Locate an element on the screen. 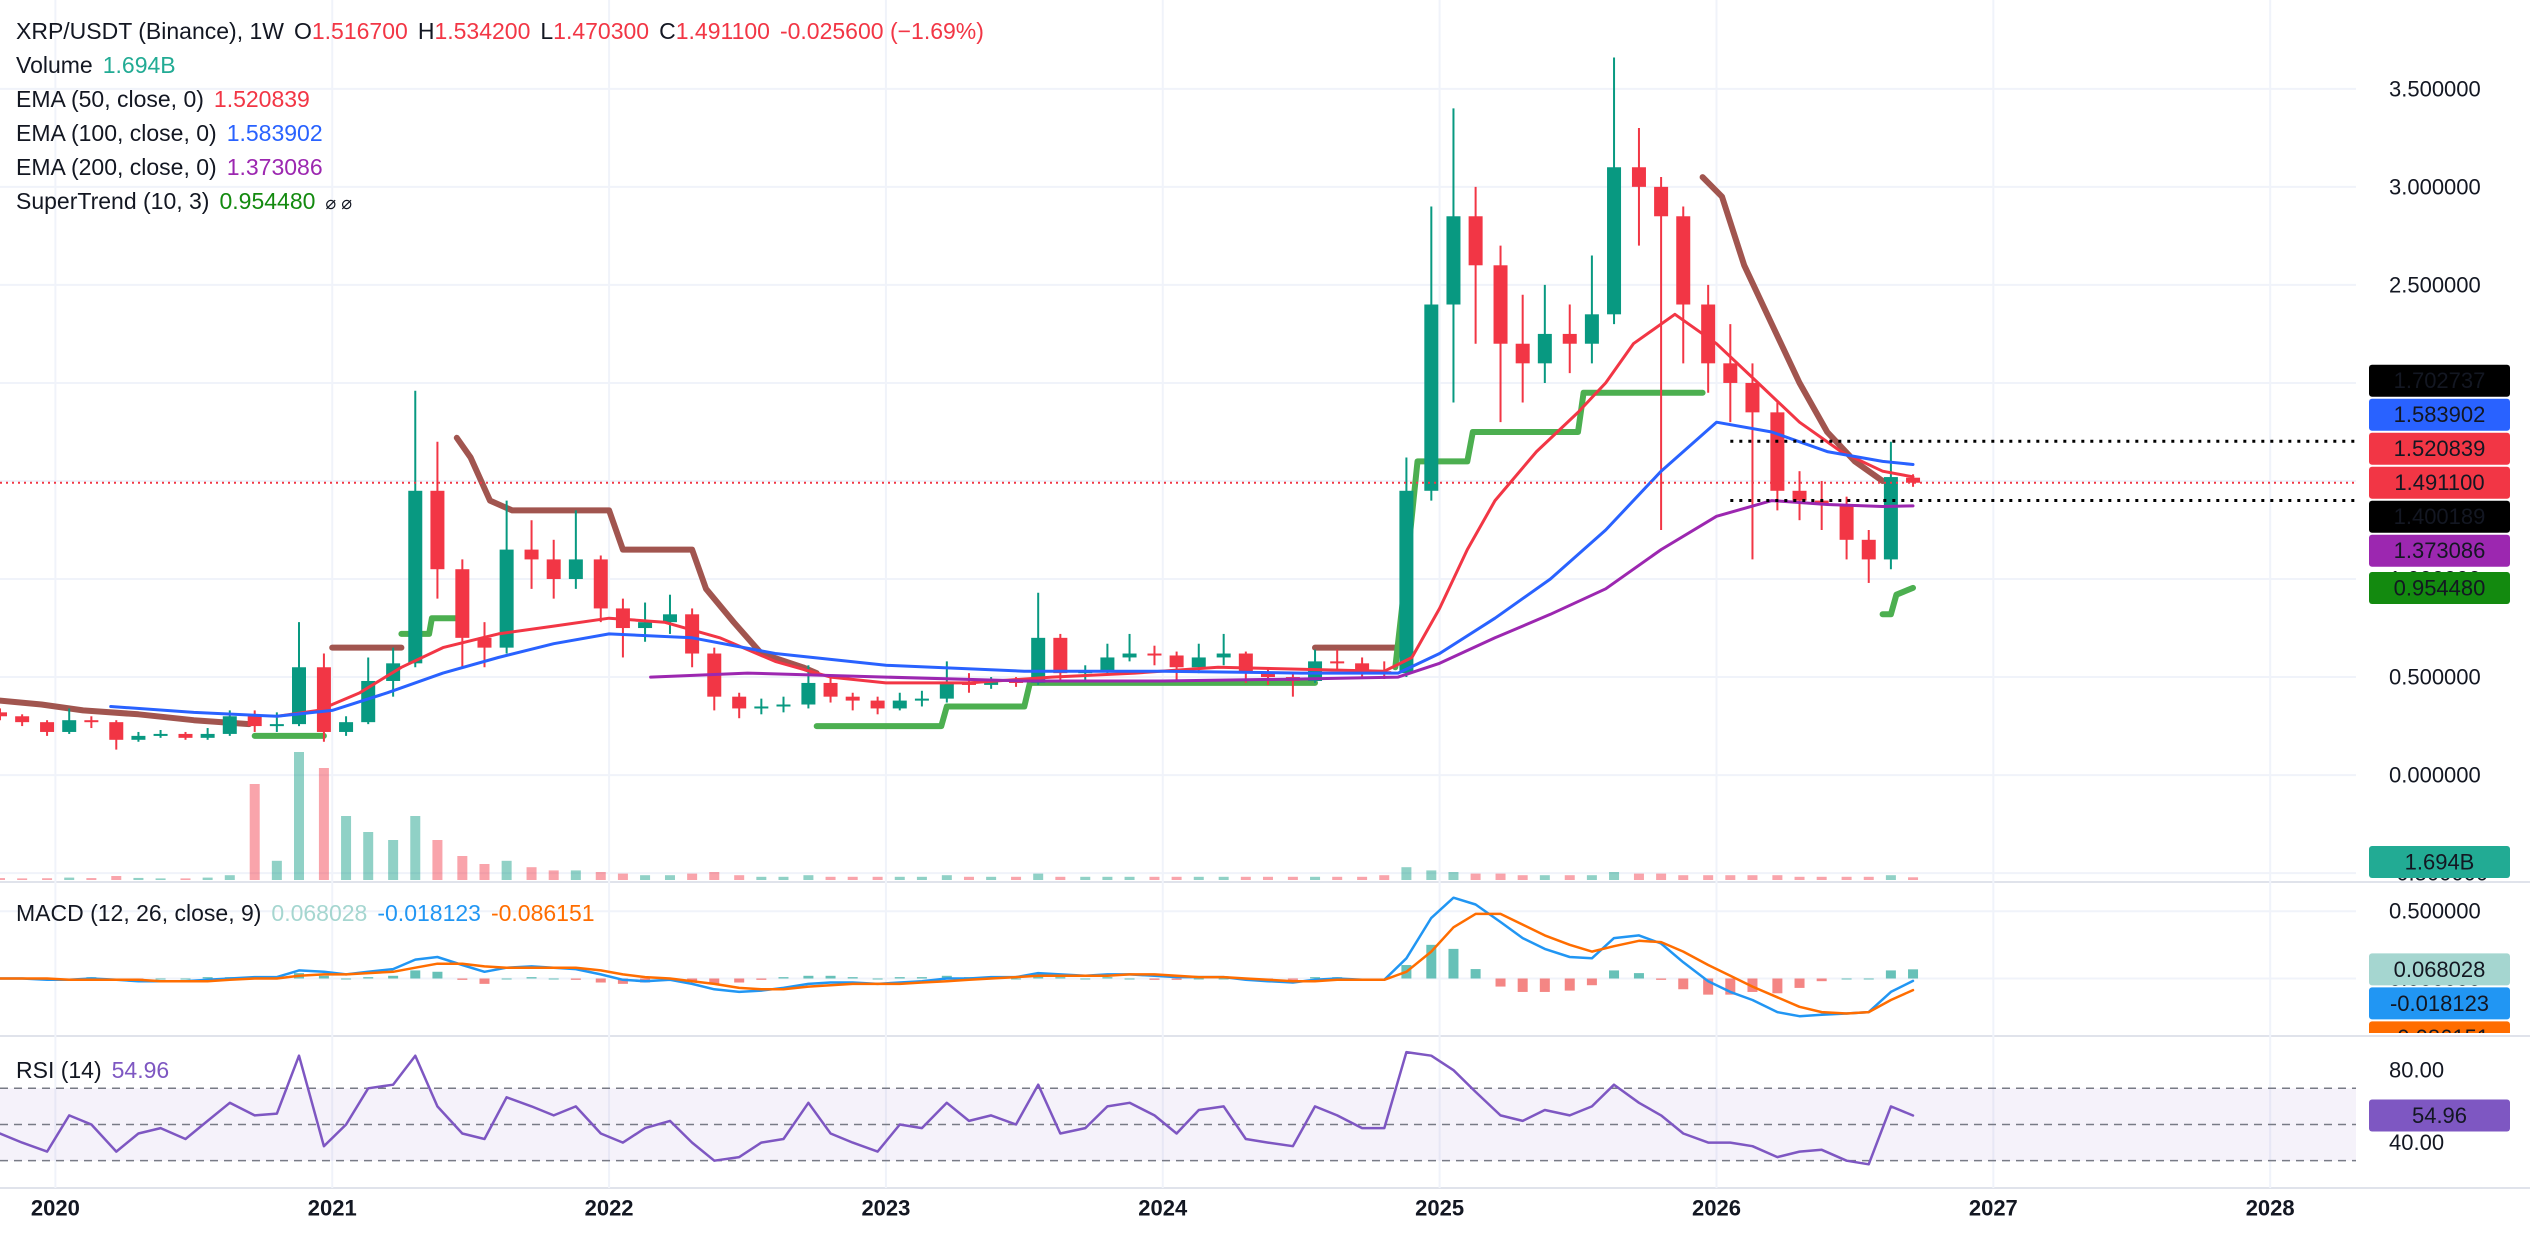  x-tick-label: 2024 is located at coordinates (1163, 1208).